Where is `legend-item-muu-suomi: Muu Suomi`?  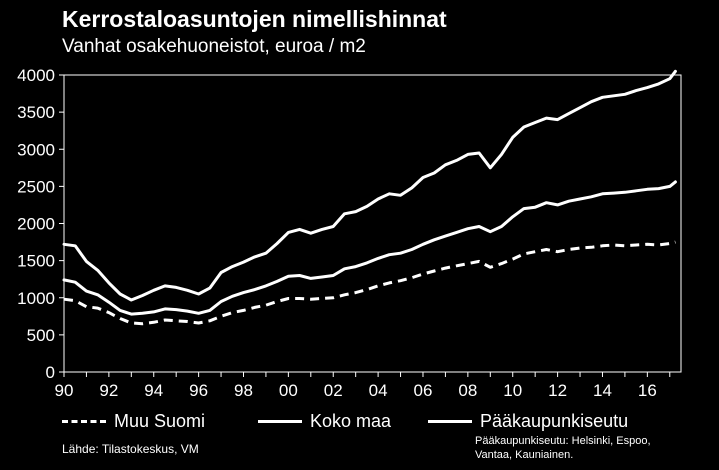 legend-item-muu-suomi: Muu Suomi is located at coordinates (133, 421).